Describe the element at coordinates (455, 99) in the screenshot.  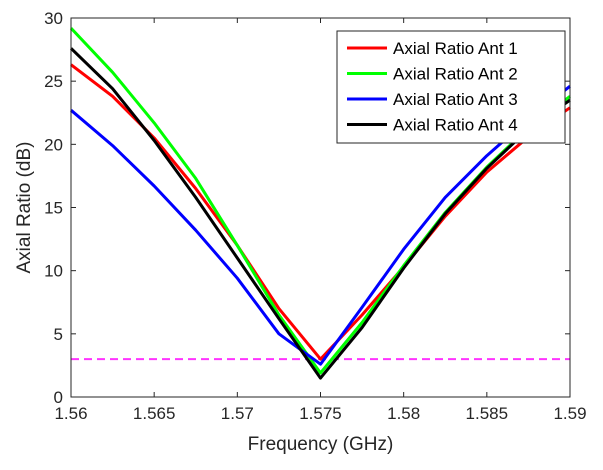
I see `legend-label-ant-3: Axial Ratio Ant 3` at that location.